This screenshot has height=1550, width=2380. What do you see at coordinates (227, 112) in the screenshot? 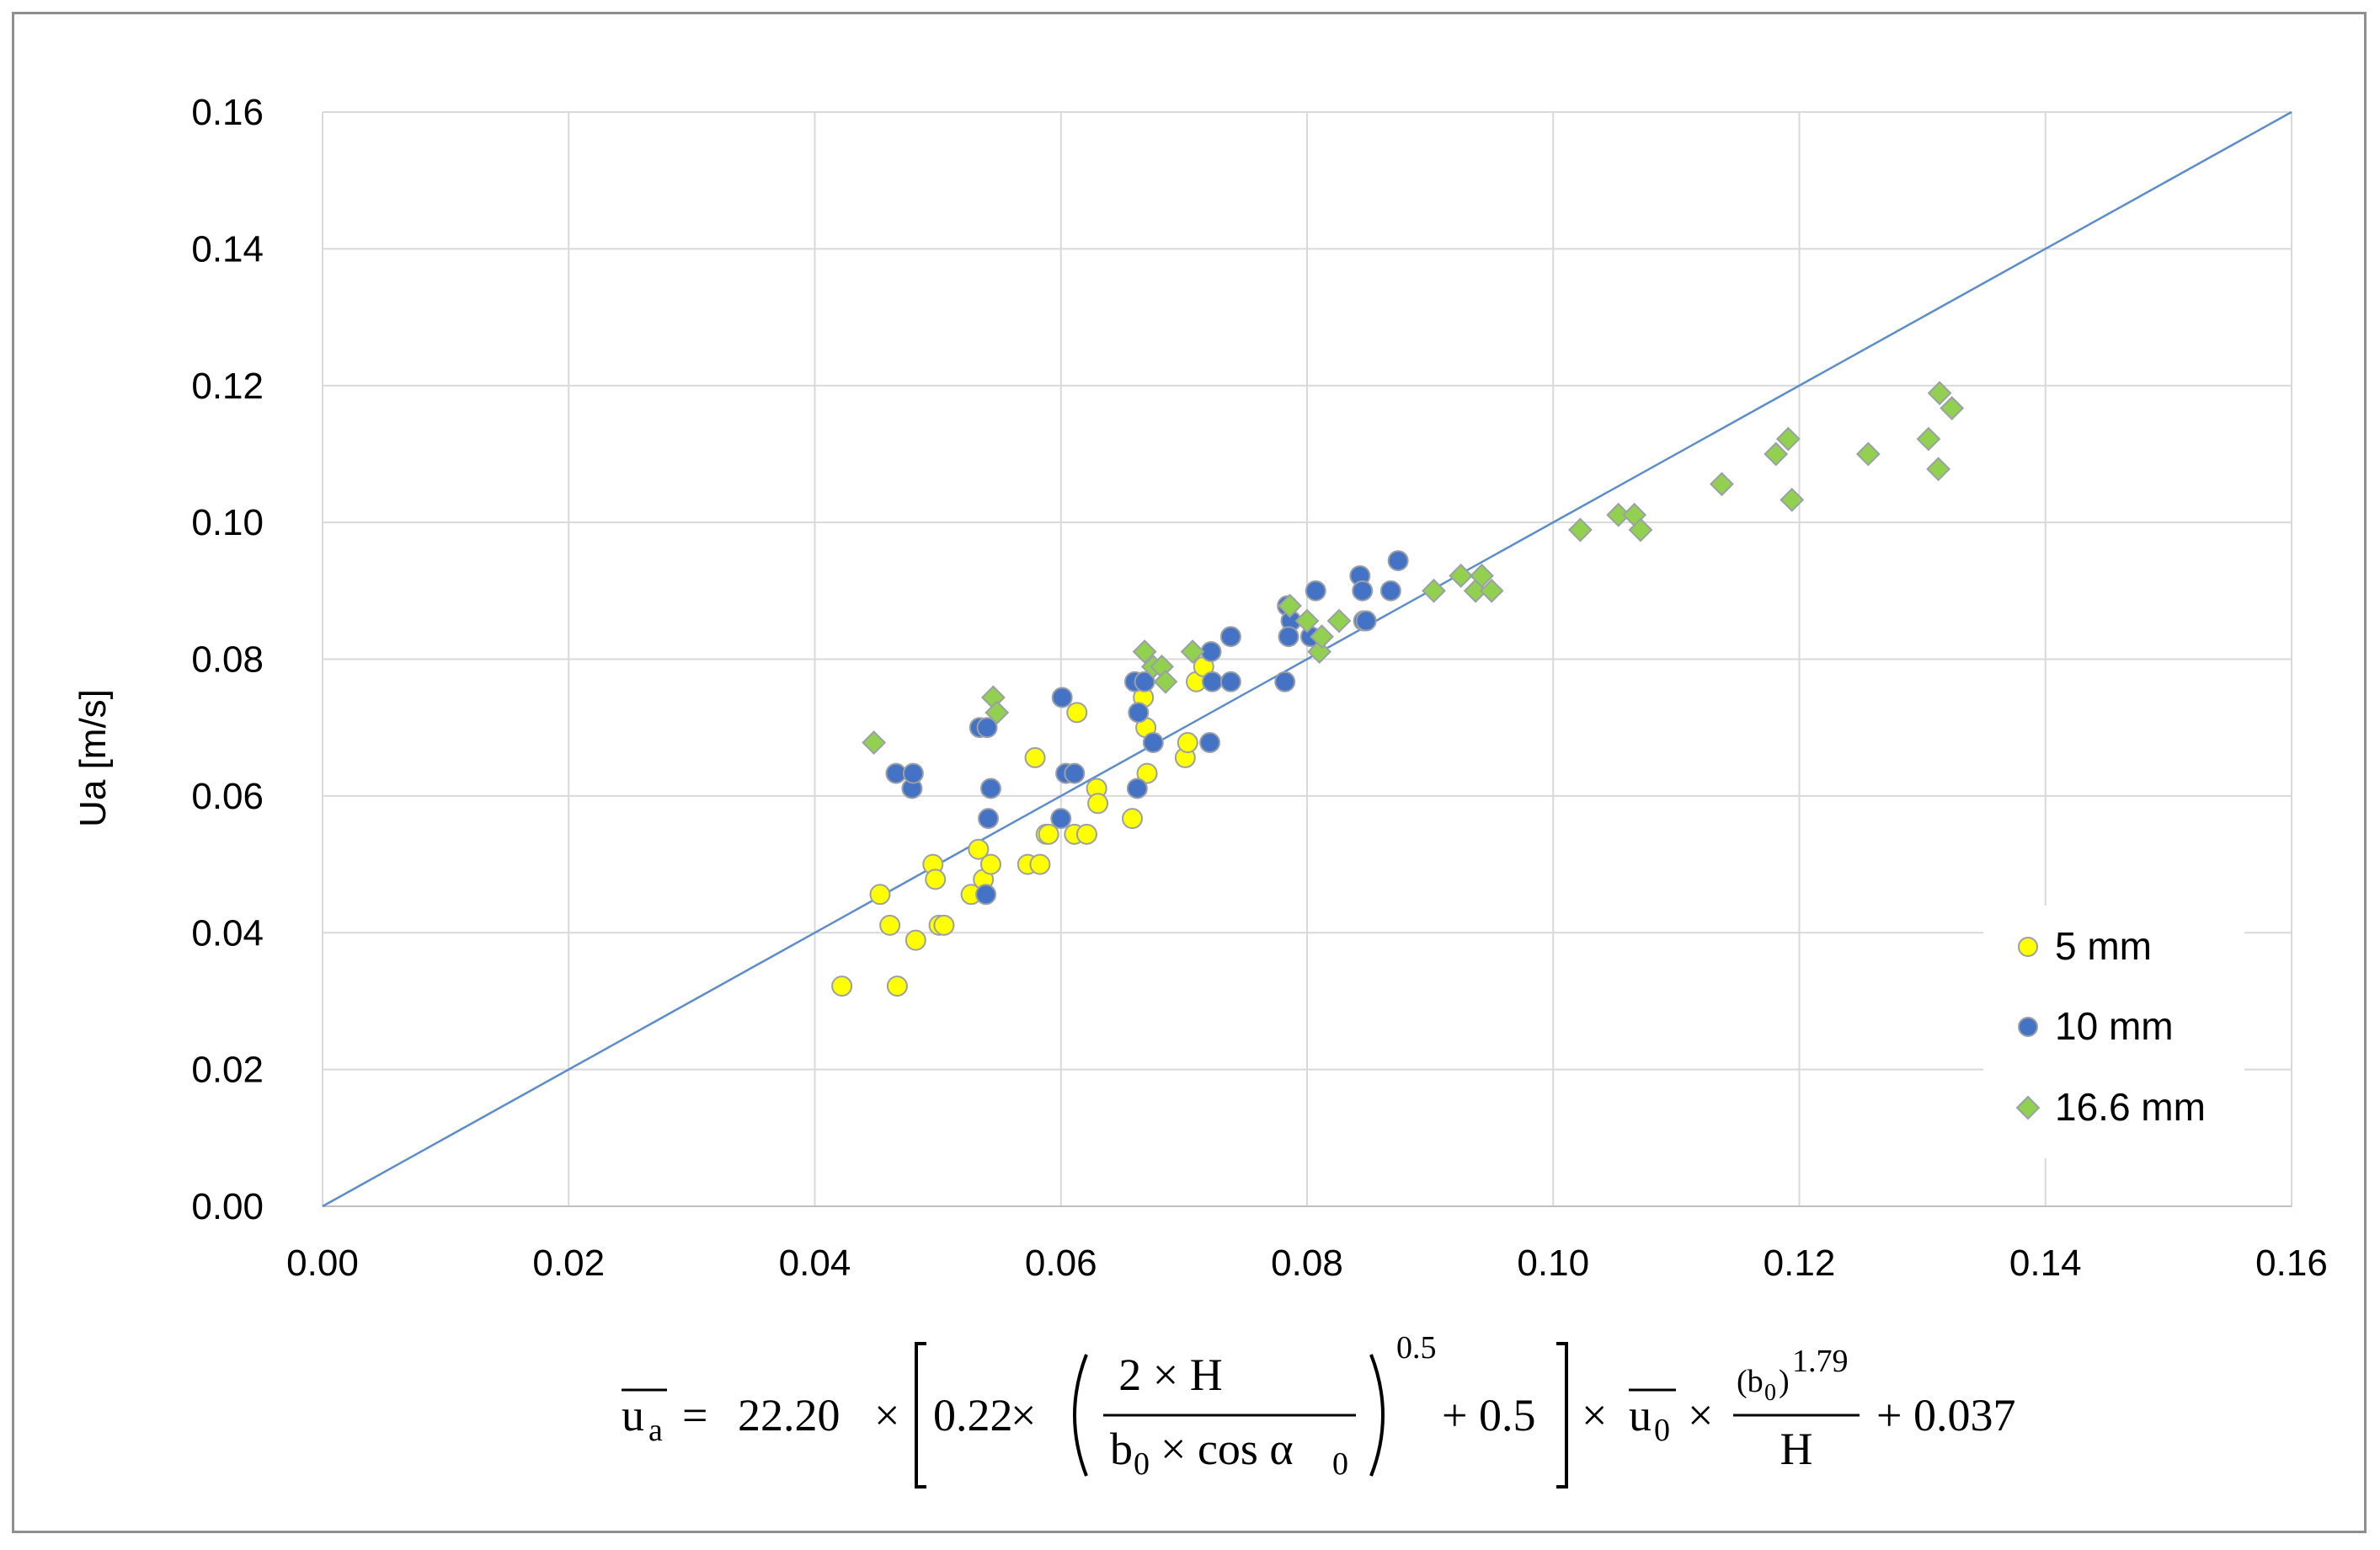
I see `y-tick-label: 0.16` at bounding box center [227, 112].